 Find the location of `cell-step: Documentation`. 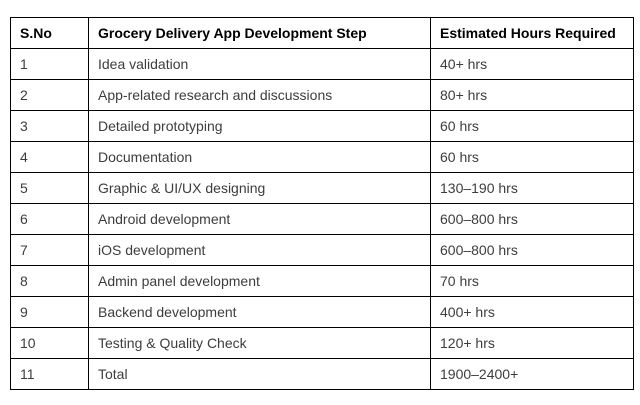

cell-step: Documentation is located at coordinates (259, 157).